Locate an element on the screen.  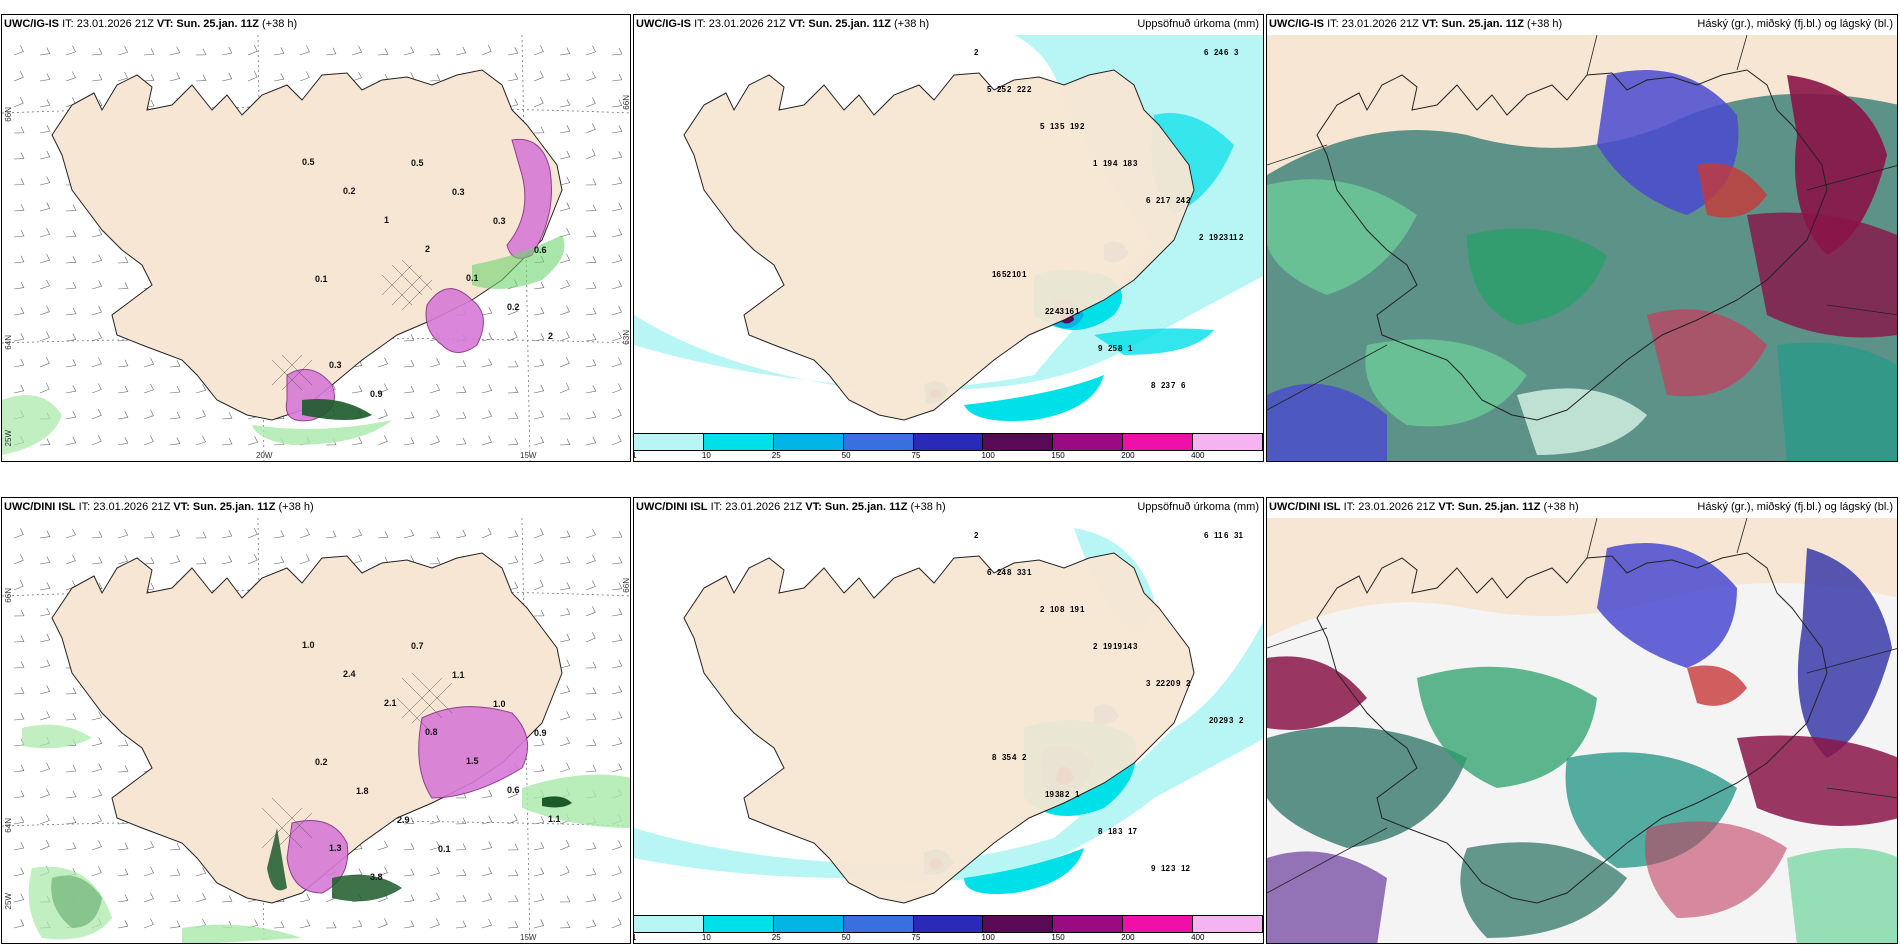
precip-label: 25 is located at coordinates (1001, 89).